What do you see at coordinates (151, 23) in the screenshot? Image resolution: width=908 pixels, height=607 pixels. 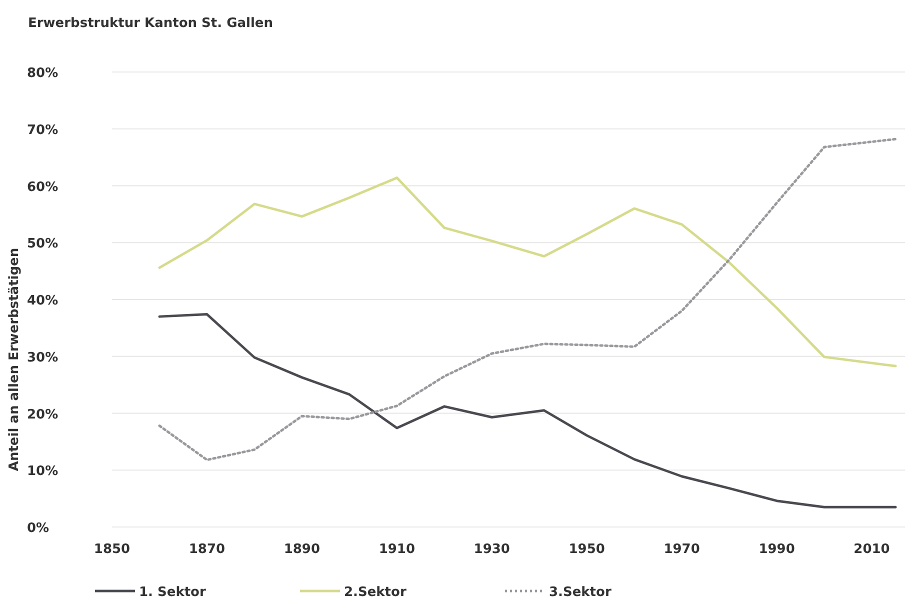 I see `chart-title: Erwerbstruktur Kanton St. Gallen` at bounding box center [151, 23].